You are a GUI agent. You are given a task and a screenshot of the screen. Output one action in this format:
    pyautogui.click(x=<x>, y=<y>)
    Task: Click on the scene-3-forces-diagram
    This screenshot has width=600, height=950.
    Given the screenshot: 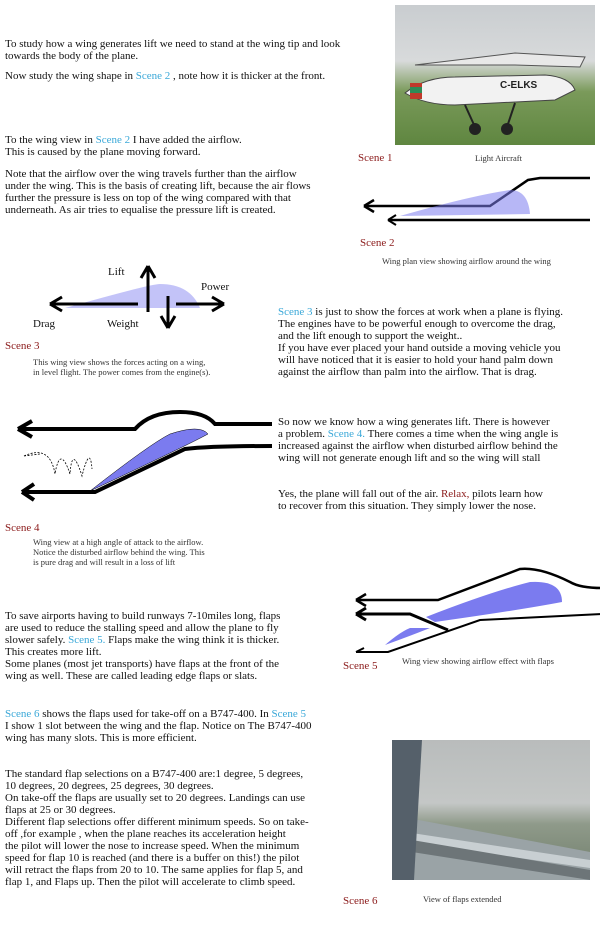 What is the action you would take?
    pyautogui.click(x=137, y=297)
    